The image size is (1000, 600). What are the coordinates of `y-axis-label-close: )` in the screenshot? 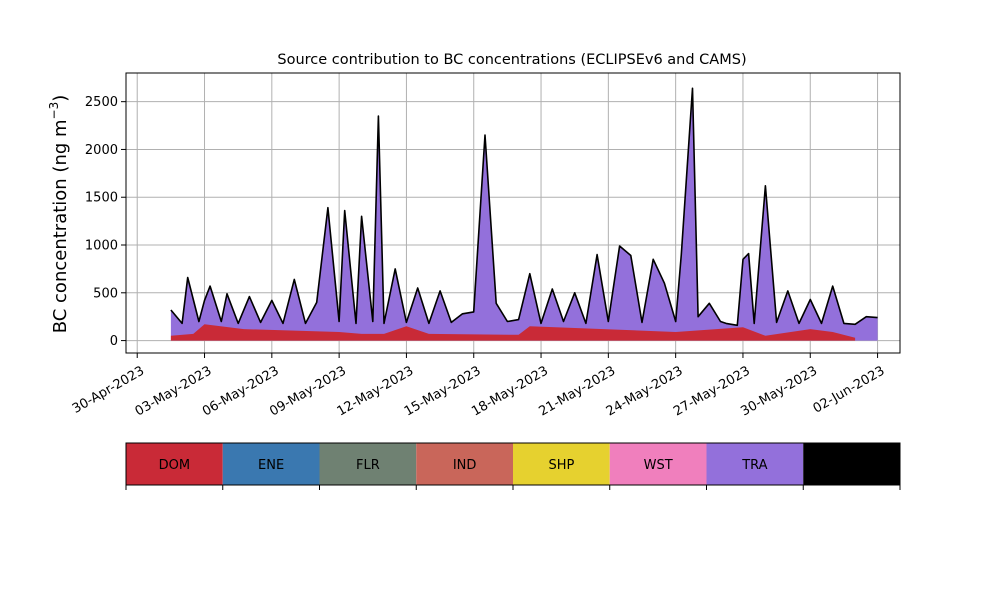 It's located at (60, 98).